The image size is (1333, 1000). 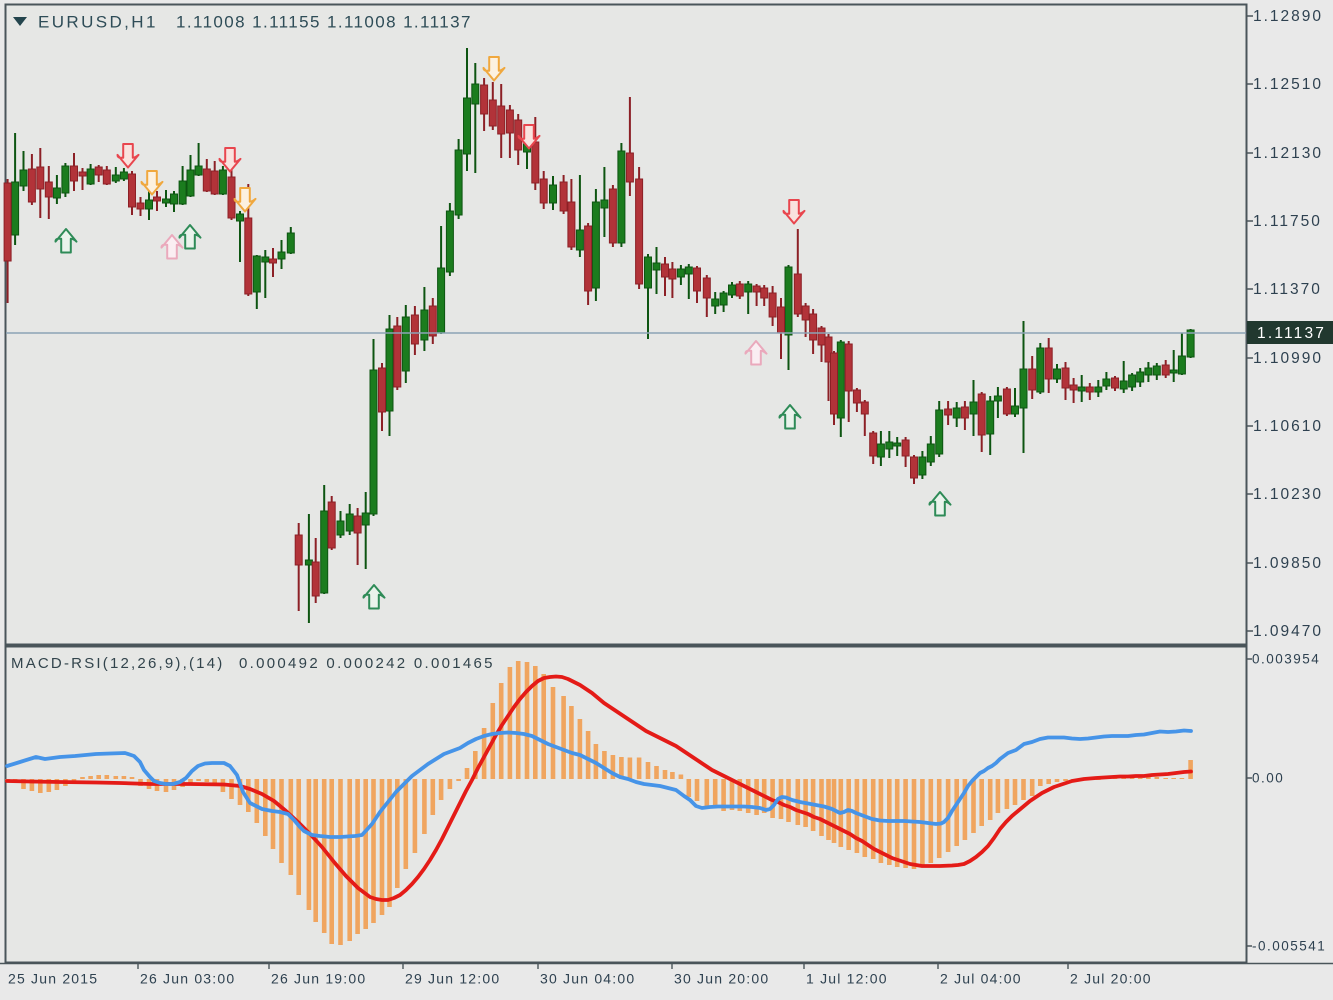 What do you see at coordinates (117, 663) in the screenshot?
I see `svg-text: MACD-RSI(12,26,9),(14)` at bounding box center [117, 663].